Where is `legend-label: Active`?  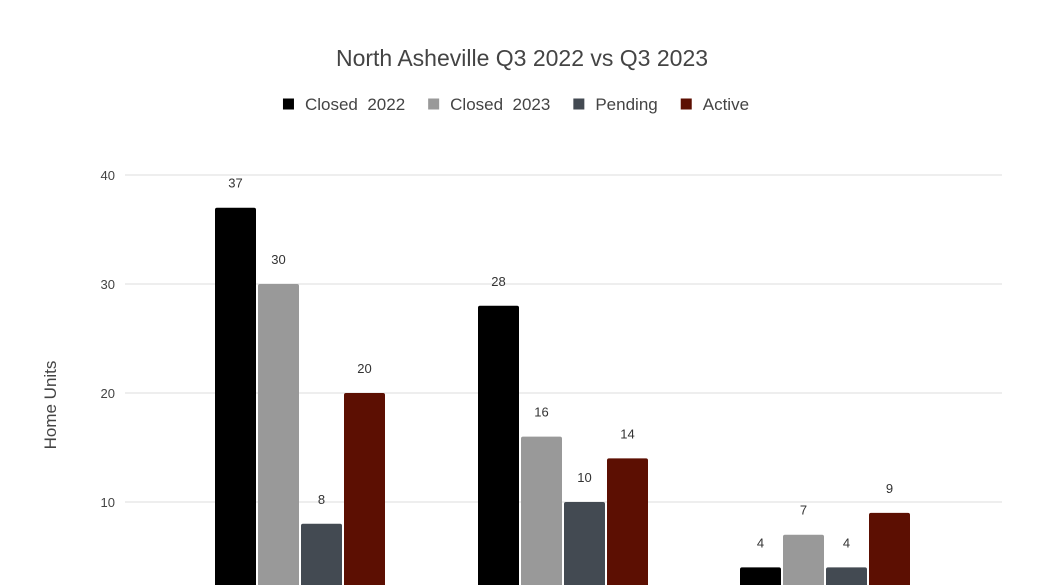
legend-label: Active is located at coordinates (726, 104).